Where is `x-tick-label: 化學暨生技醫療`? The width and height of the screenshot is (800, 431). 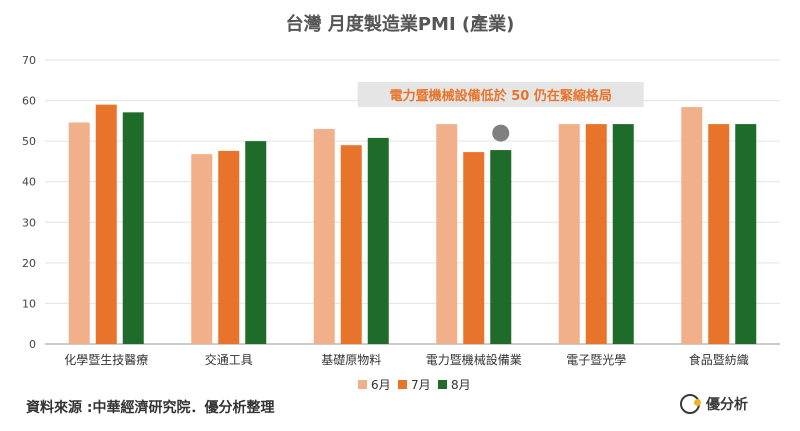
x-tick-label: 化學暨生技醫療 is located at coordinates (106, 360).